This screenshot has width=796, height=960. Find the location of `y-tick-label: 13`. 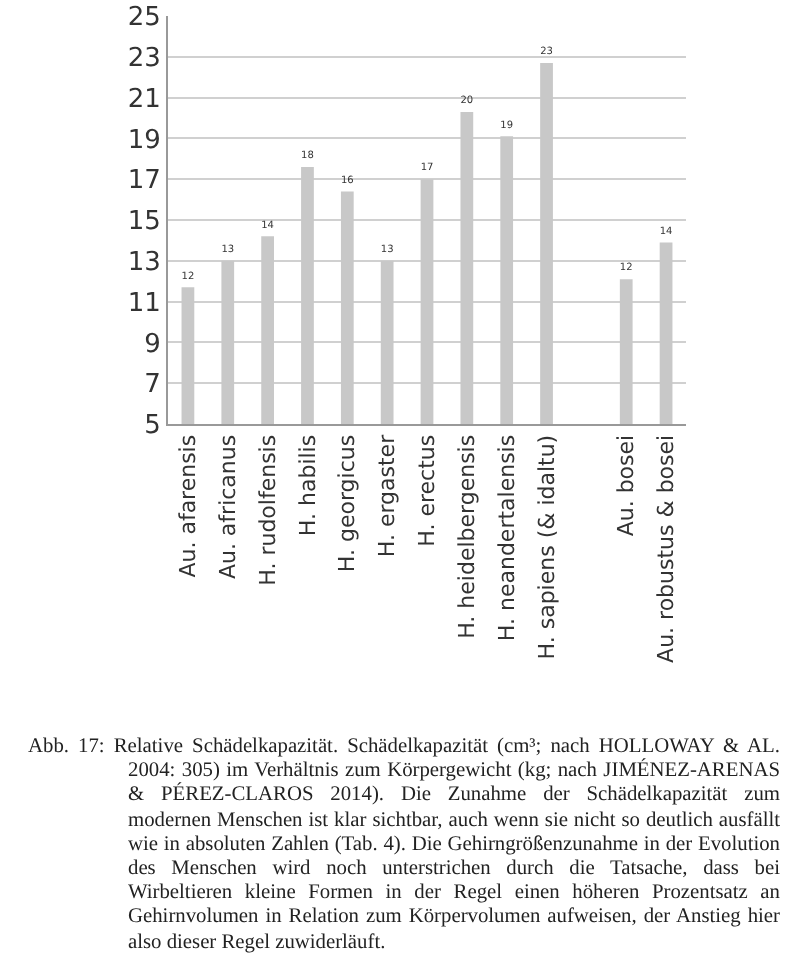

y-tick-label: 13 is located at coordinates (144, 262).